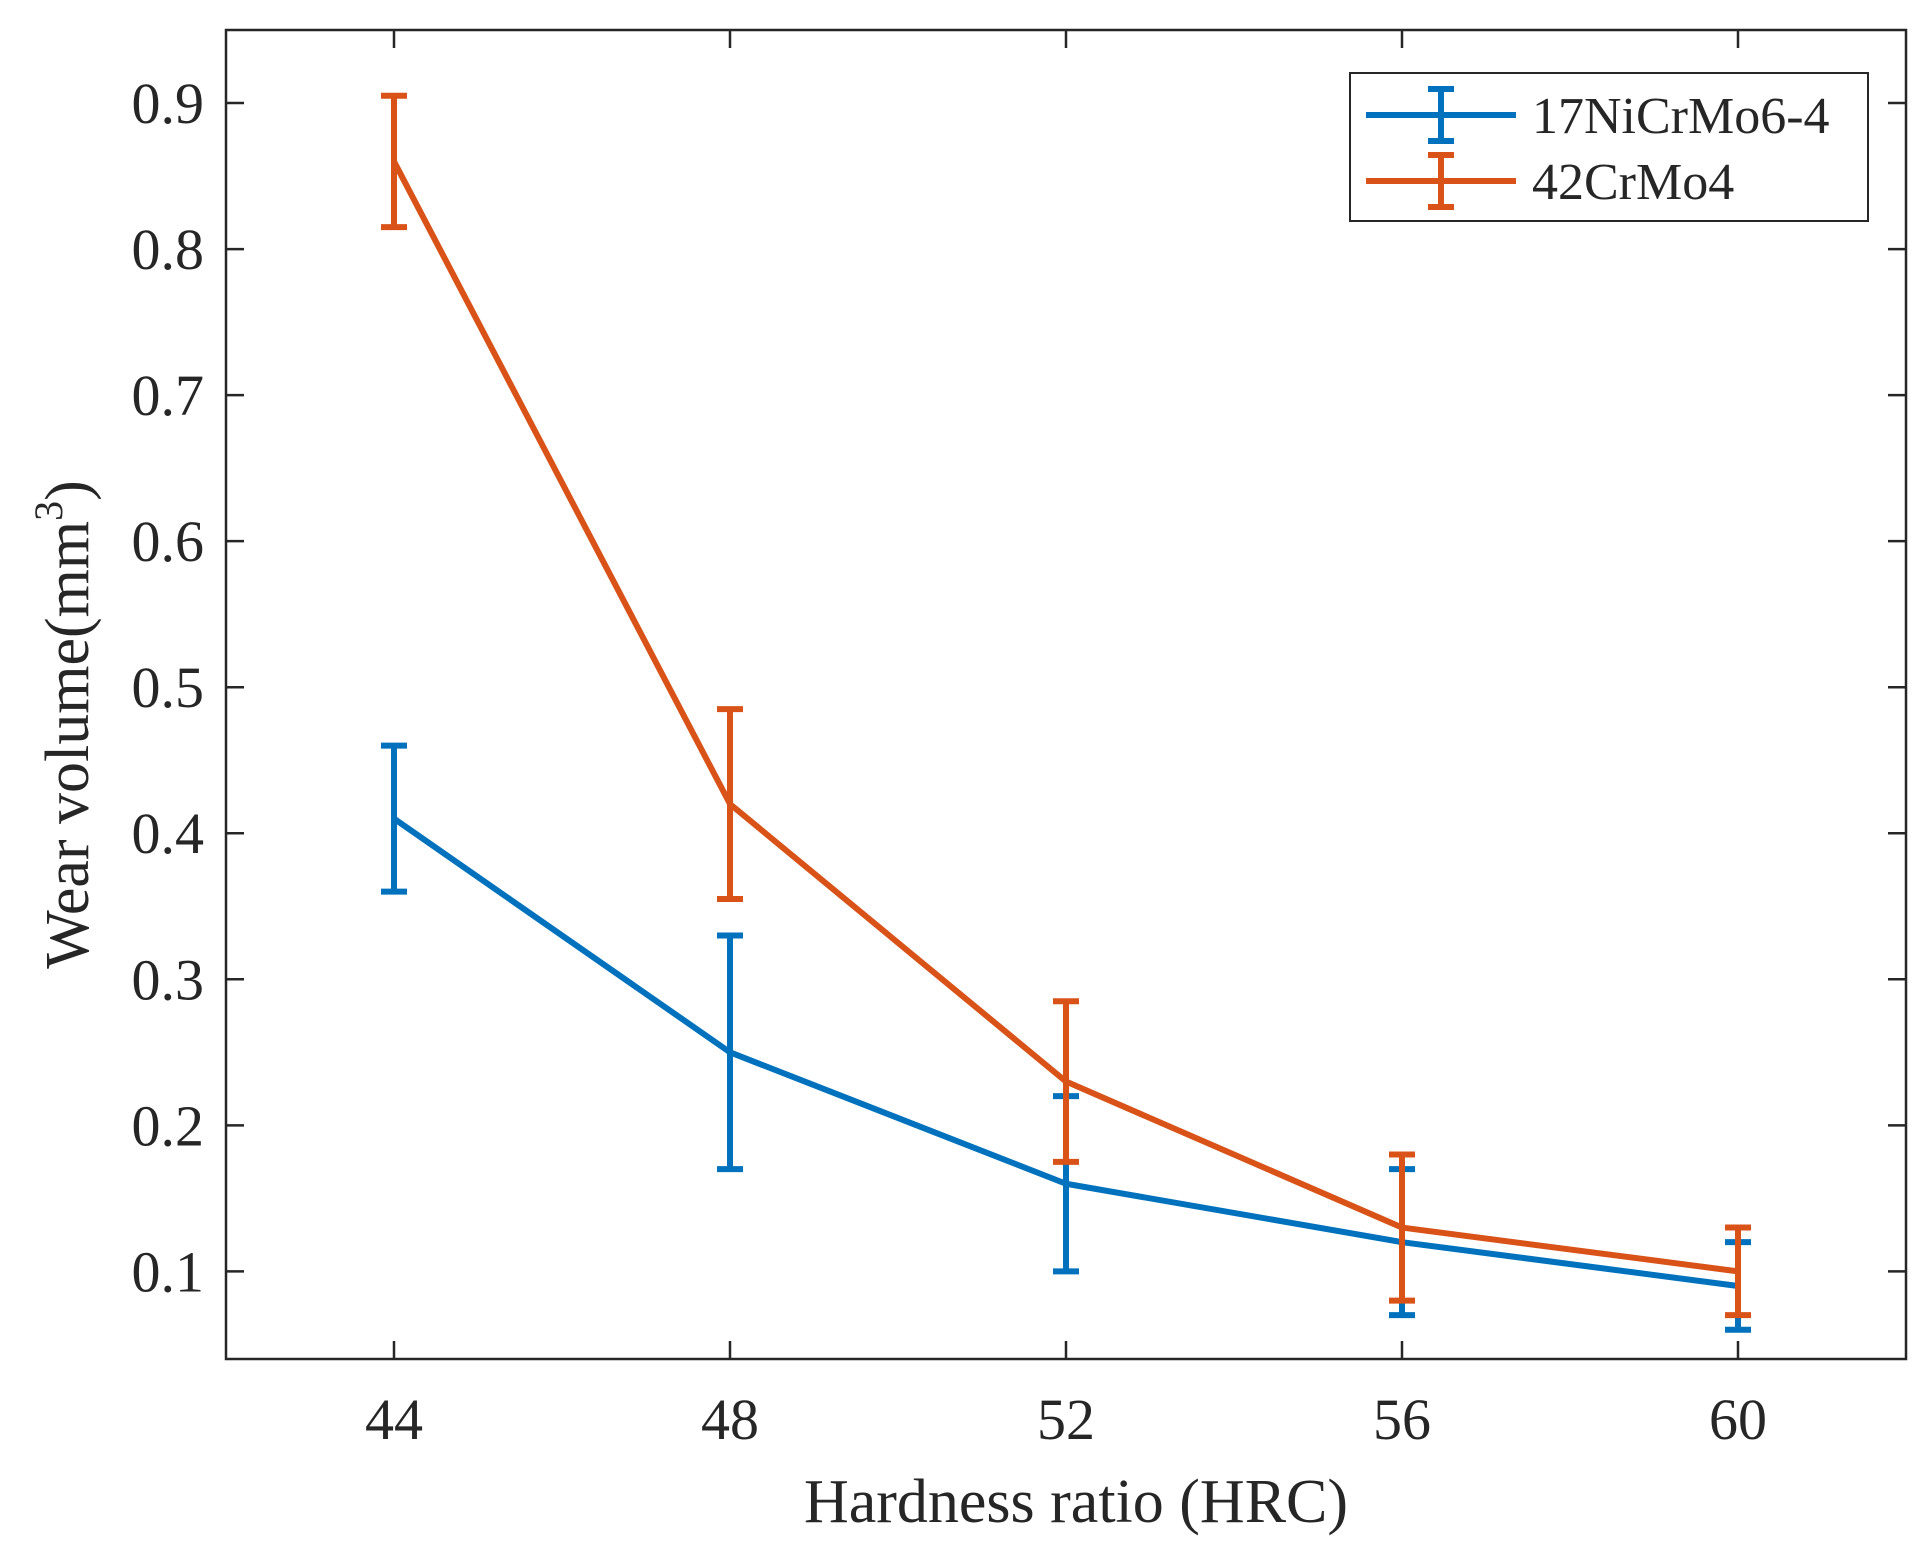 Image resolution: width=1931 pixels, height=1541 pixels. I want to click on x-axis-title: Hardness ratio (HRC), so click(1076, 1502).